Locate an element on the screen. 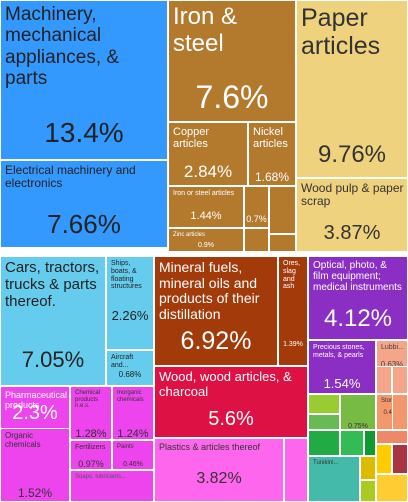 Image resolution: width=408 pixels, height=502 pixels. tile-value: 2.84% is located at coordinates (208, 171).